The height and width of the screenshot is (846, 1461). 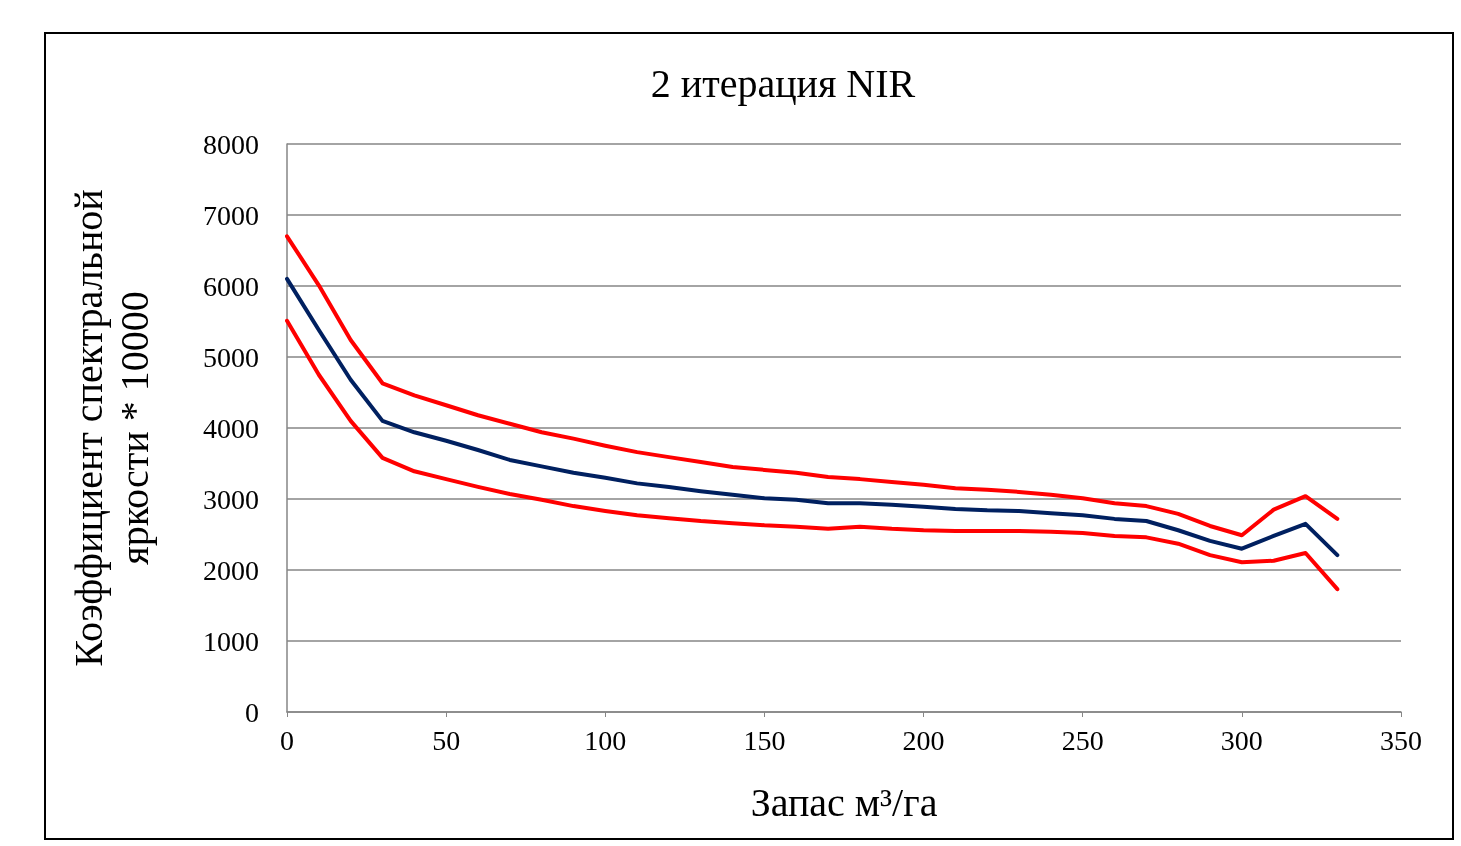 I want to click on y-tick-label: 0, so click(x=252, y=712).